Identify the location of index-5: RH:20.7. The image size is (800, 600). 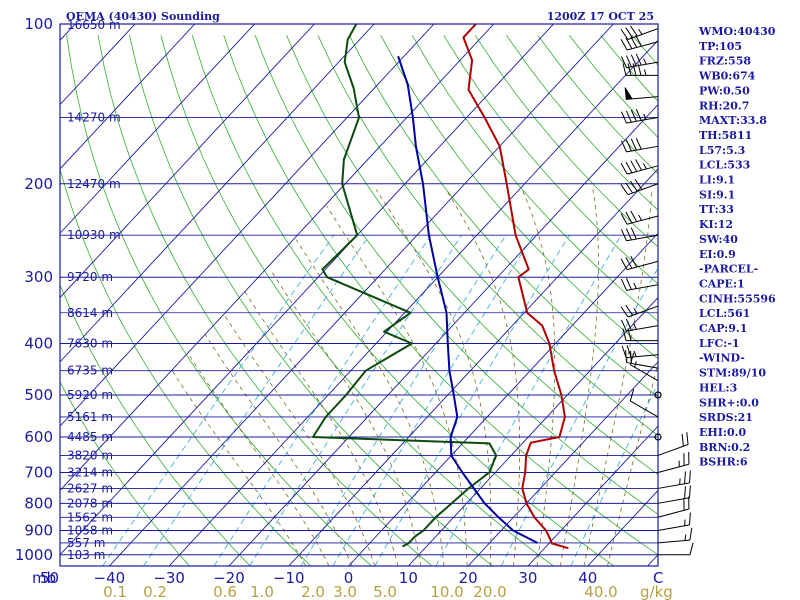
(724, 105).